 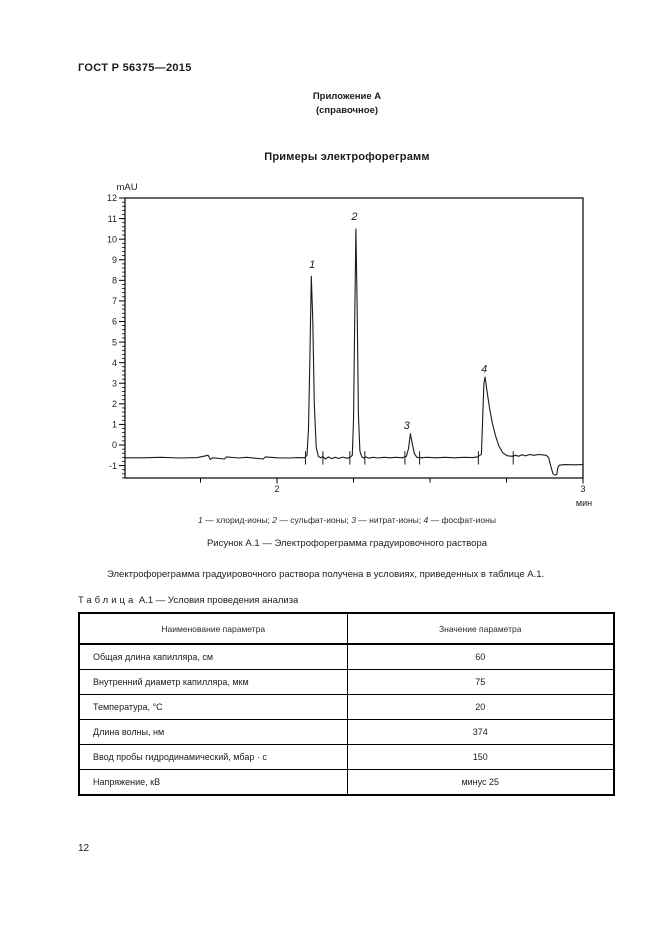 What do you see at coordinates (312, 520) in the screenshot?
I see `legend-item: 2 — сульфат-ионы;` at bounding box center [312, 520].